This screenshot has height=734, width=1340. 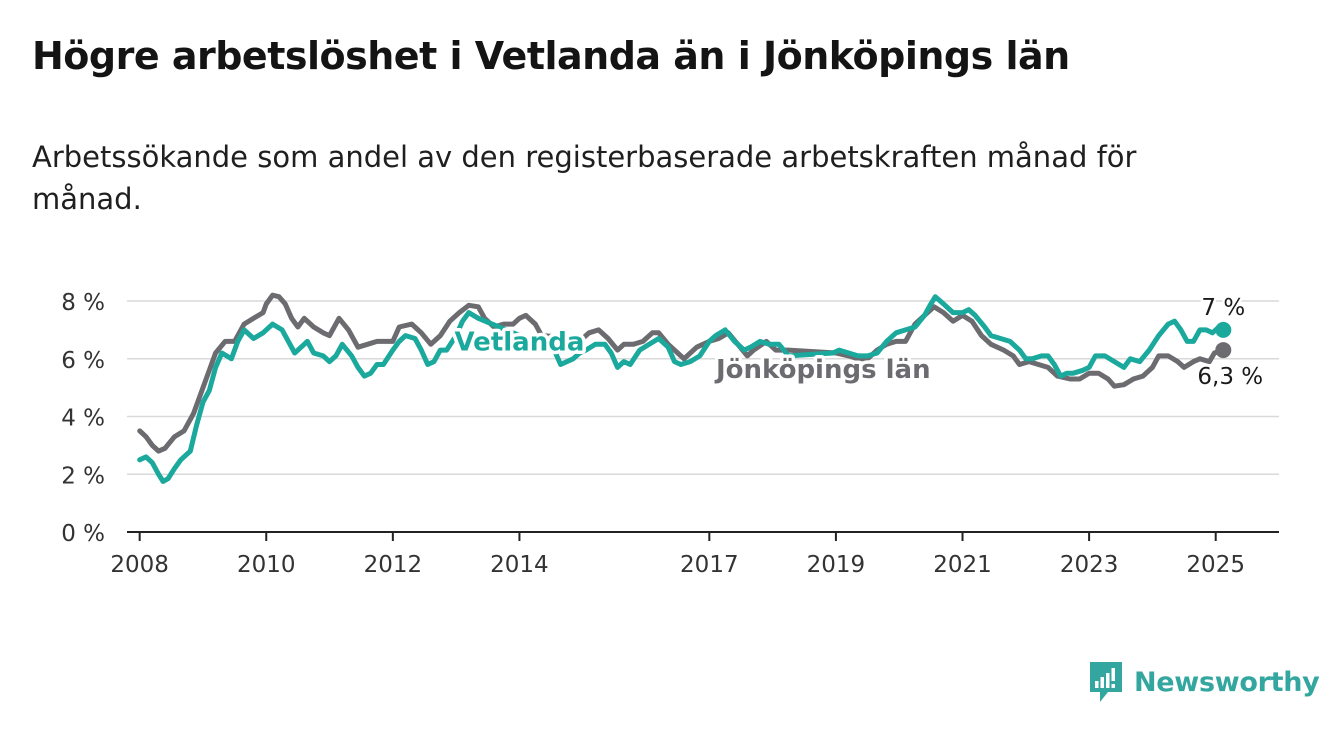 What do you see at coordinates (393, 565) in the screenshot?
I see `x-tick-label: 2012` at bounding box center [393, 565].